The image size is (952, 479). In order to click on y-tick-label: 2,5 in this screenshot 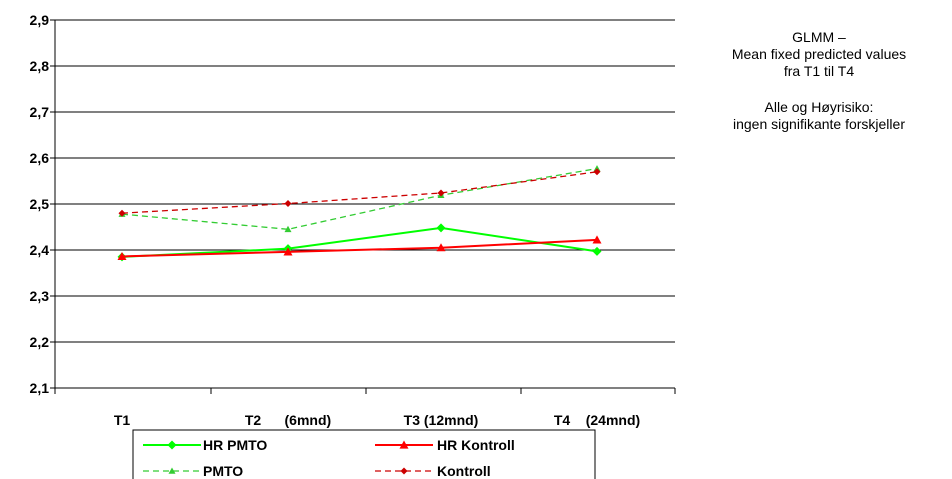, I will do `click(40, 204)`.